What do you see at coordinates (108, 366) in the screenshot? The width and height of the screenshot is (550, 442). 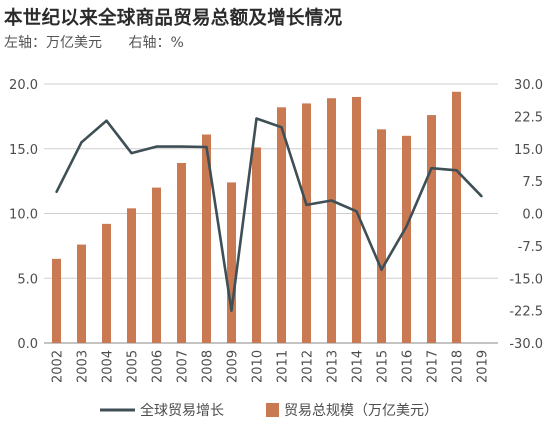 I see `x-axis-tick-label: 2004` at bounding box center [108, 366].